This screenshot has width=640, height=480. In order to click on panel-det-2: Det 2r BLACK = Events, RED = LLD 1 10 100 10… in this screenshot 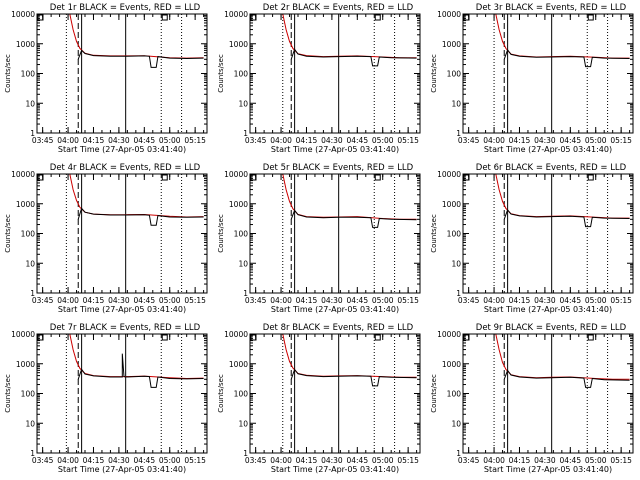, I will do `click(319, 78)`.